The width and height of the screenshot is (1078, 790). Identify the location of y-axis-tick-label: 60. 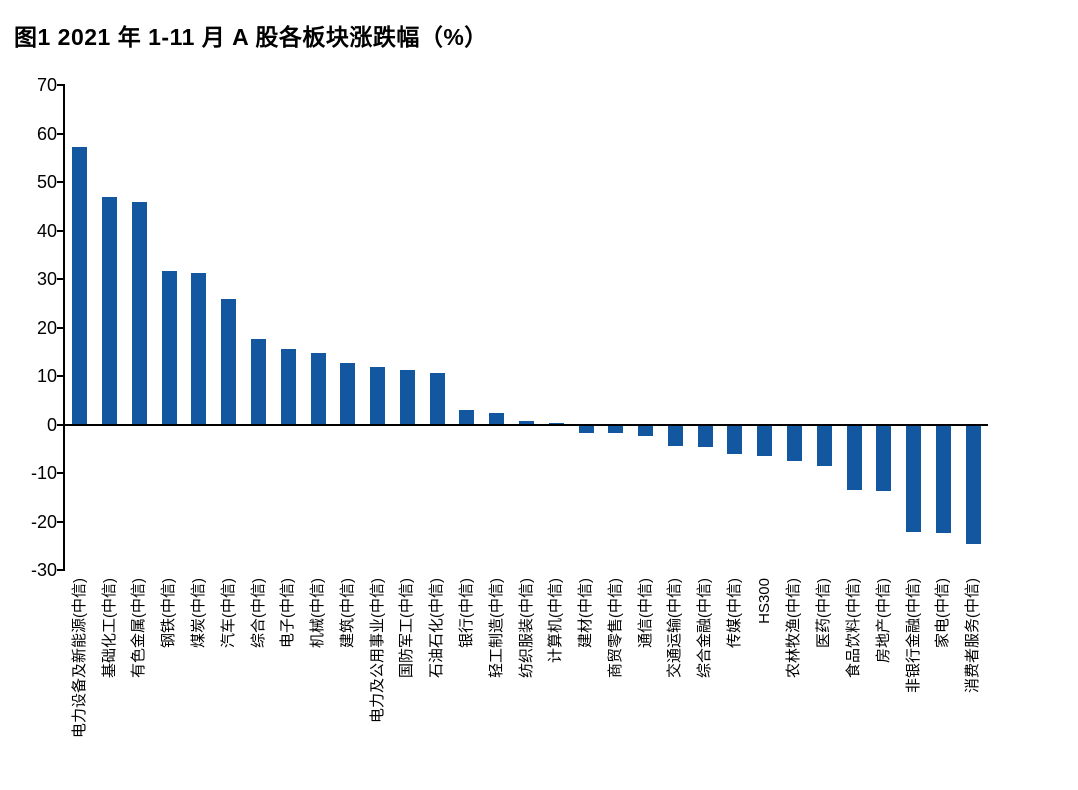
(46, 133).